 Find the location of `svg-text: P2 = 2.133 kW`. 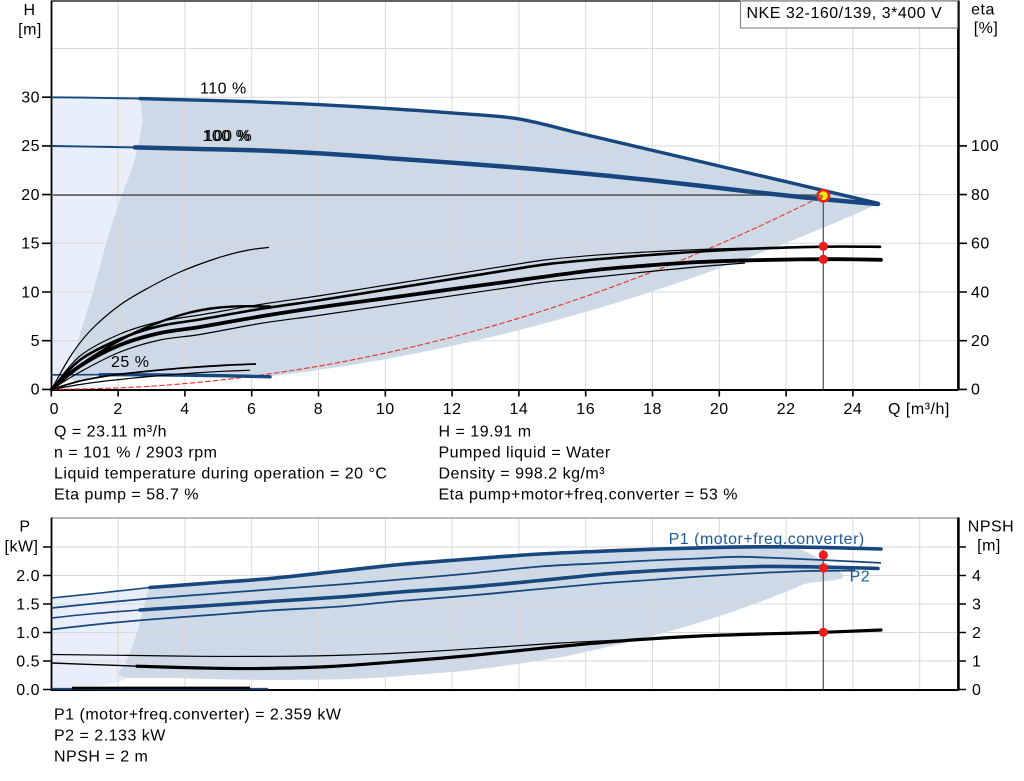

svg-text: P2 = 2.133 kW is located at coordinates (110, 736).